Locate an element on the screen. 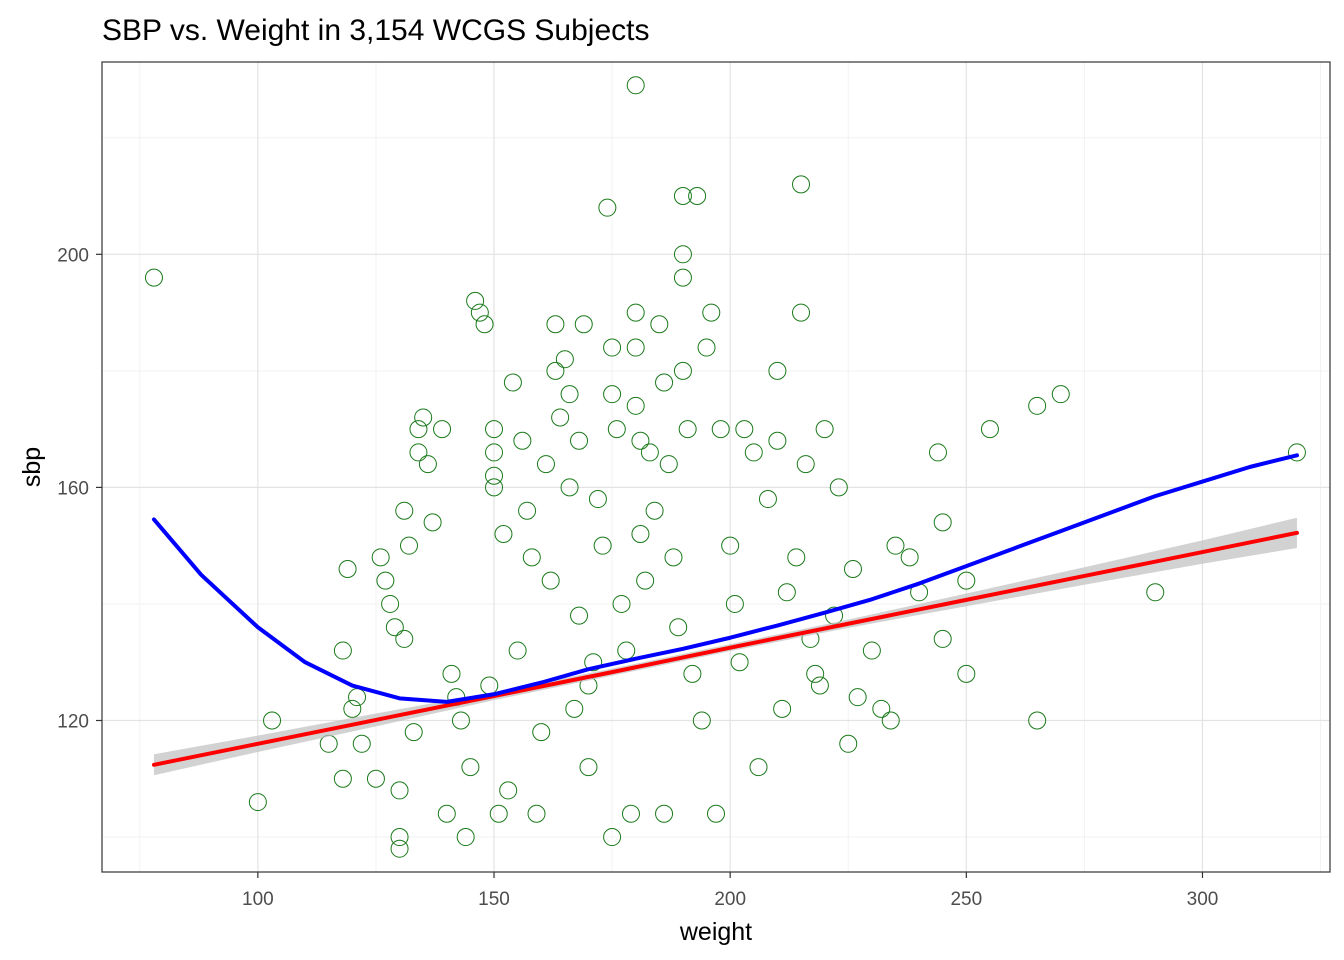 The image size is (1344, 960). x-tick-label-2: 200 is located at coordinates (730, 899).